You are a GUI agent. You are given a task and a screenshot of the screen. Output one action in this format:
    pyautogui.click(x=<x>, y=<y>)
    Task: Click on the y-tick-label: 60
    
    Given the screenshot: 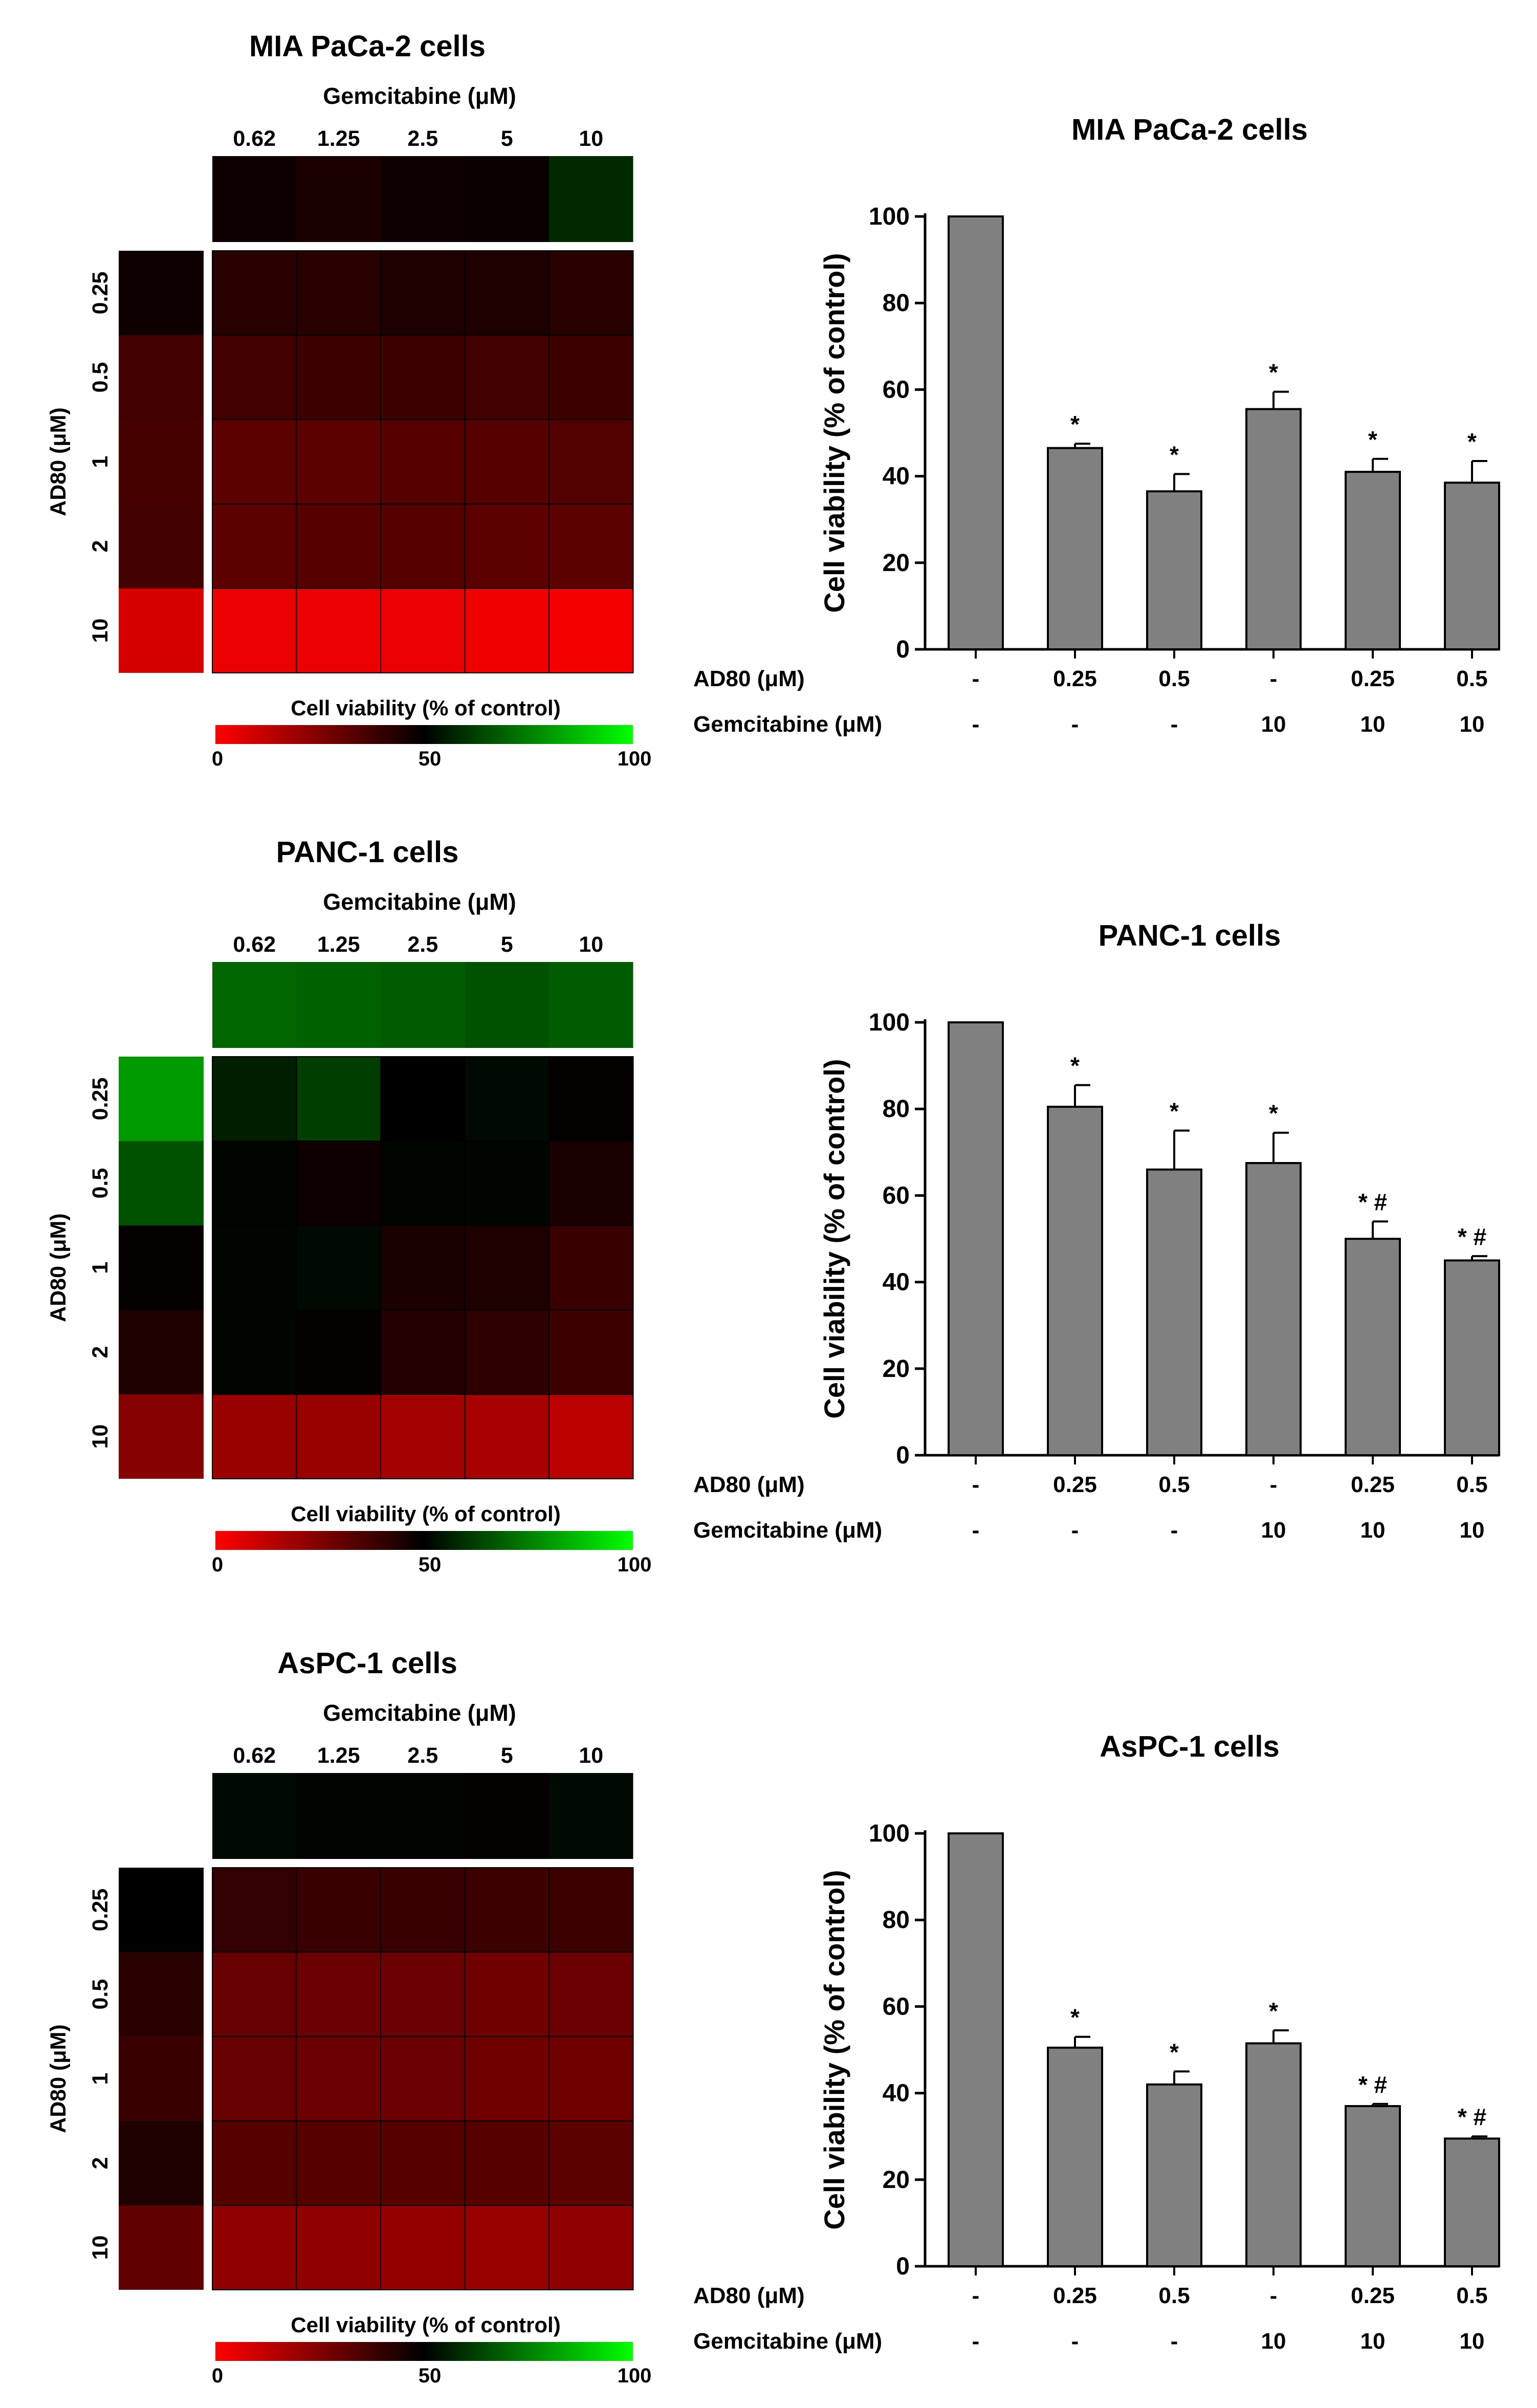 What is the action you would take?
    pyautogui.click(x=897, y=2006)
    